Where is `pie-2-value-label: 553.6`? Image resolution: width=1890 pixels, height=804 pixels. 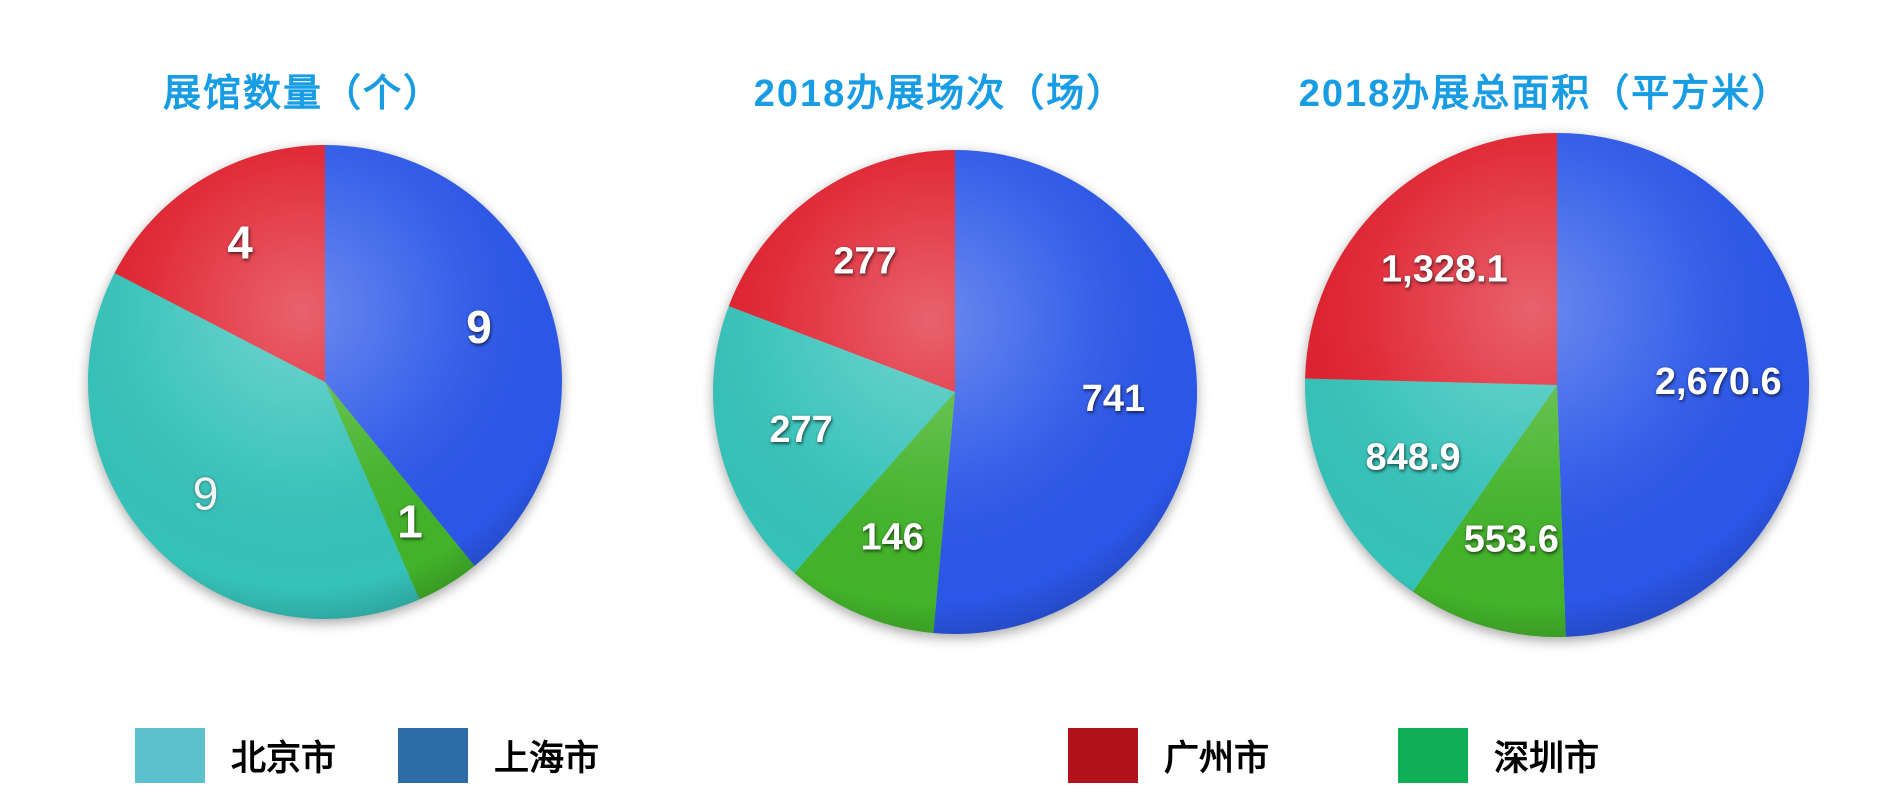
pie-2-value-label: 553.6 is located at coordinates (1511, 540).